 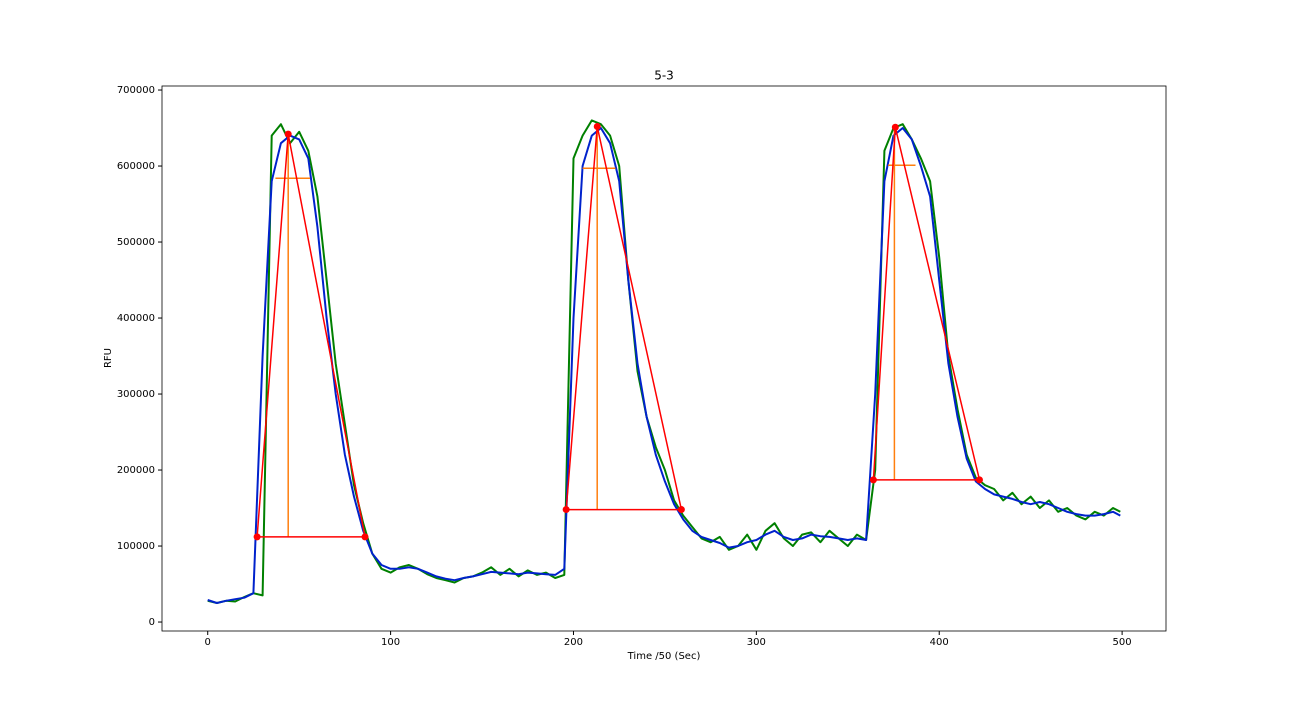 What do you see at coordinates (390, 642) in the screenshot?
I see `x-tick-label: 100` at bounding box center [390, 642].